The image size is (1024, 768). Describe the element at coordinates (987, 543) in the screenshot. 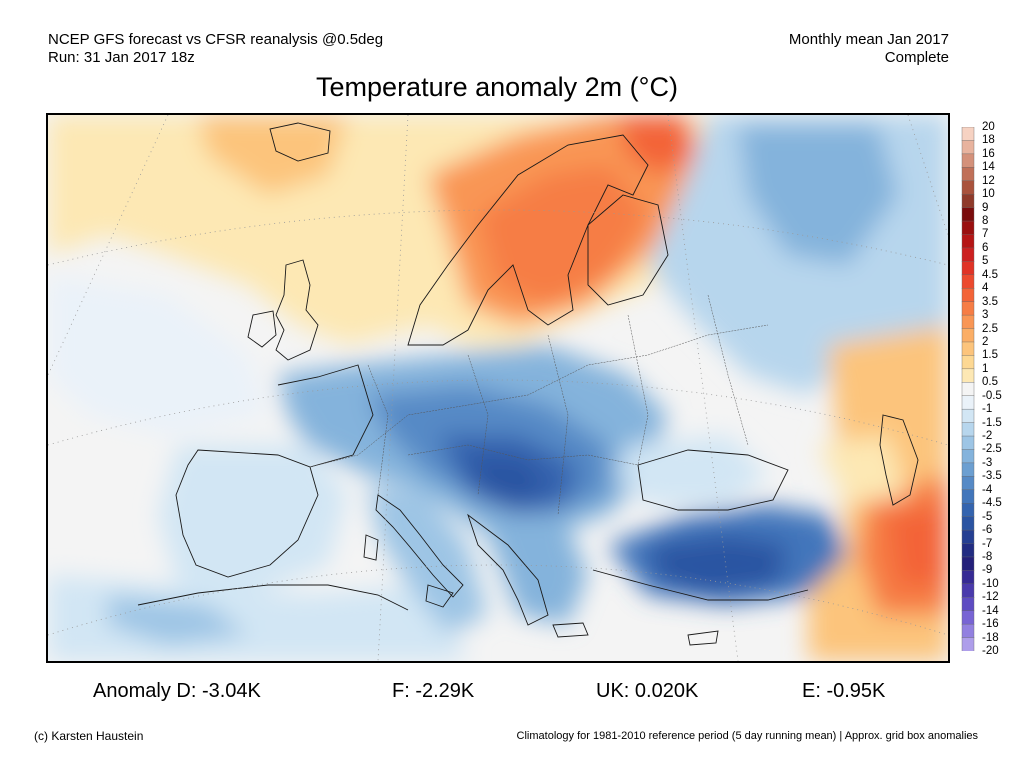

I see `colorbar-label: -7` at that location.